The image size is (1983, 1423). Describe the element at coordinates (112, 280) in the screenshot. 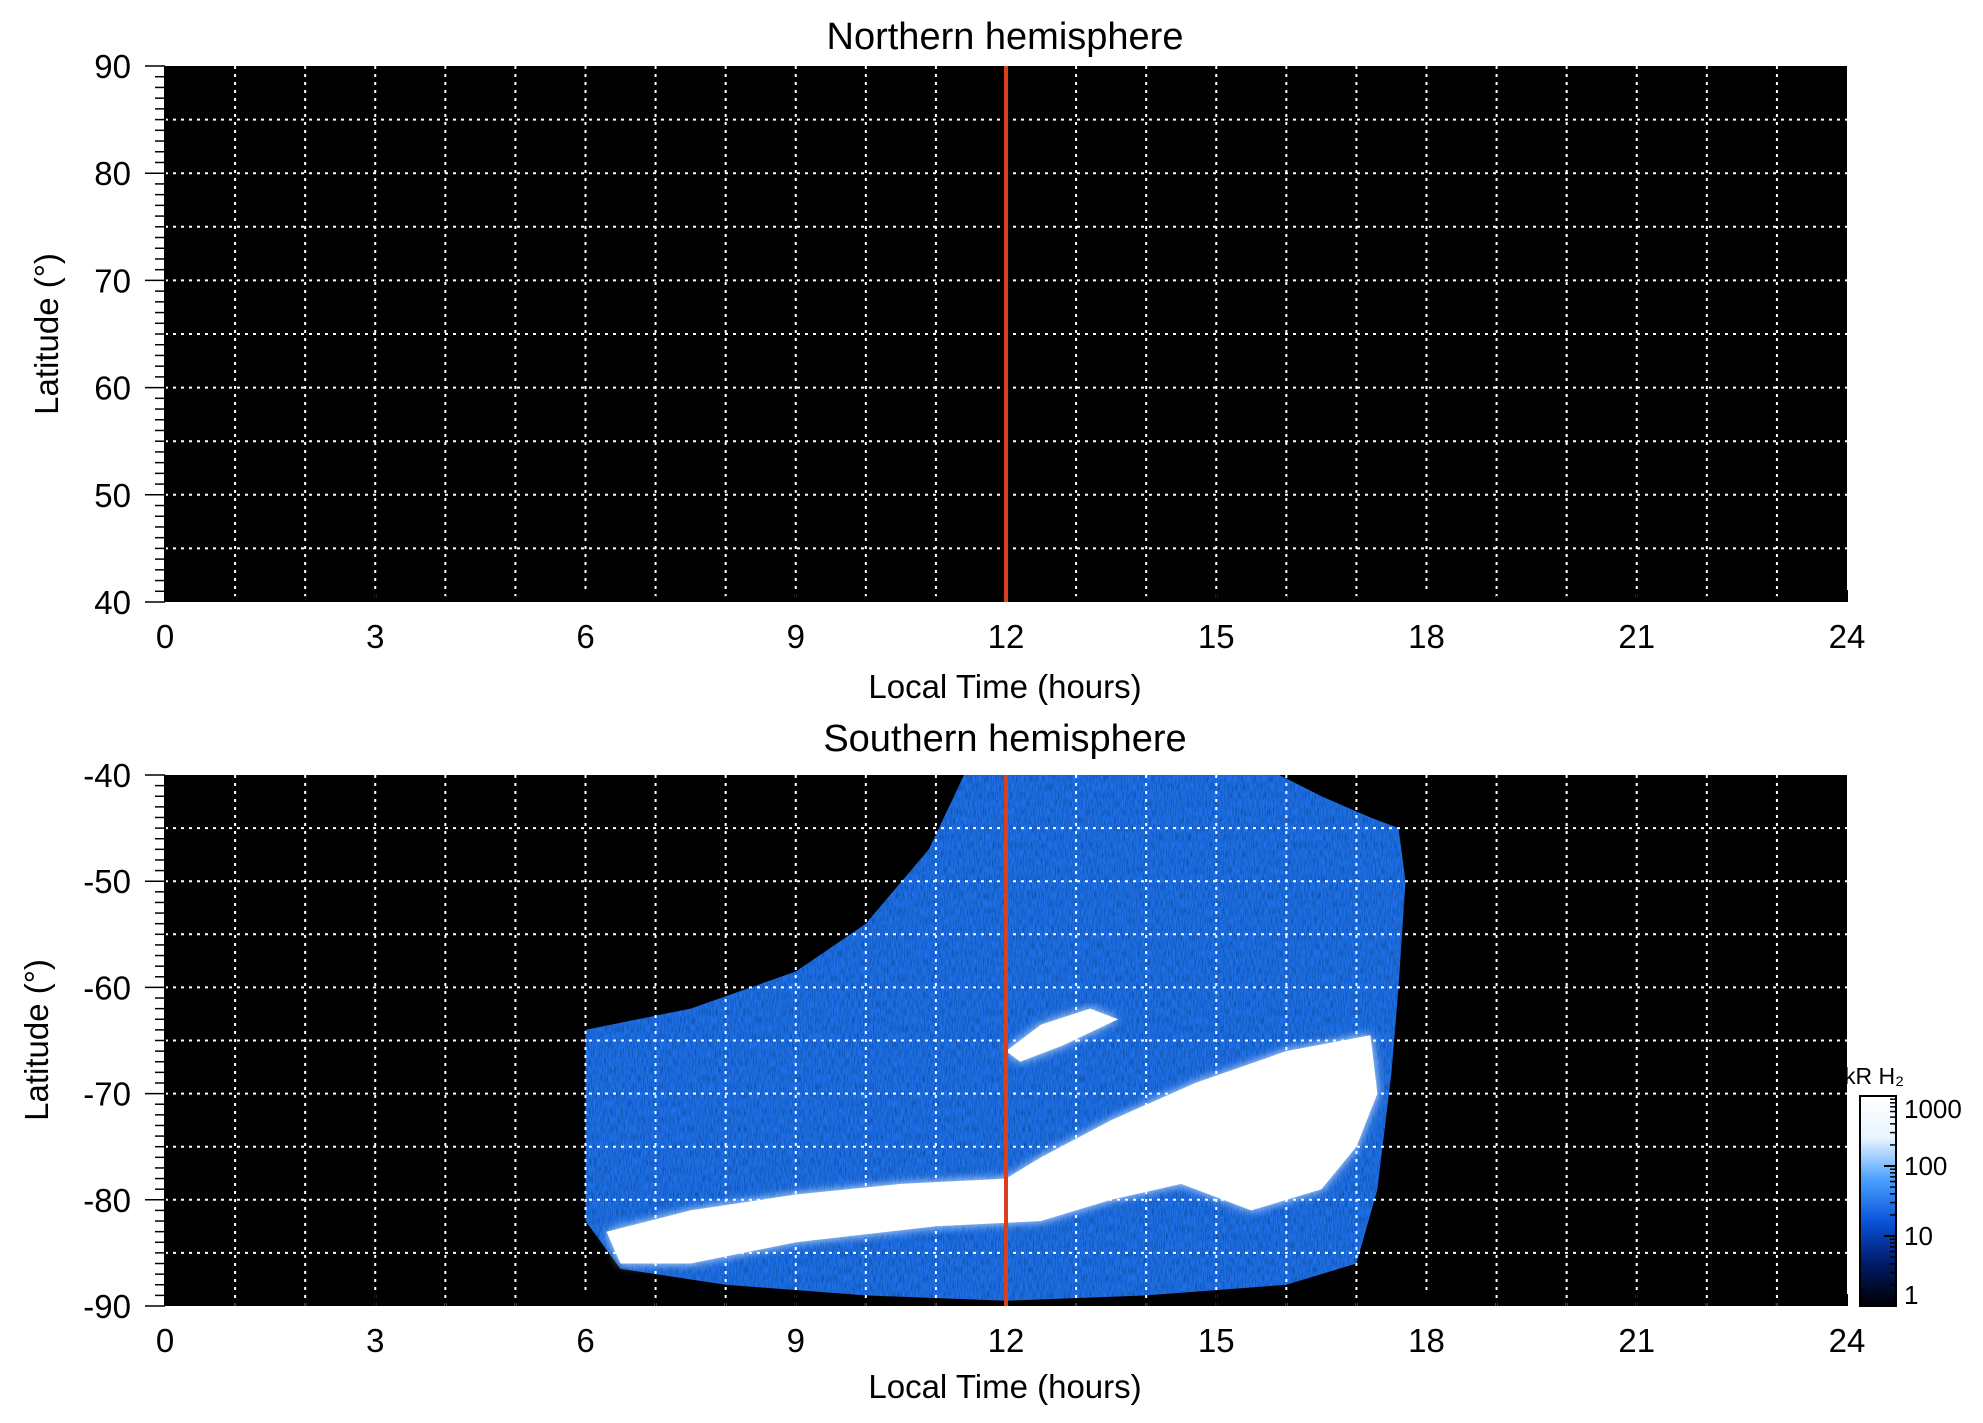

I see `y-tick-label: 70` at that location.